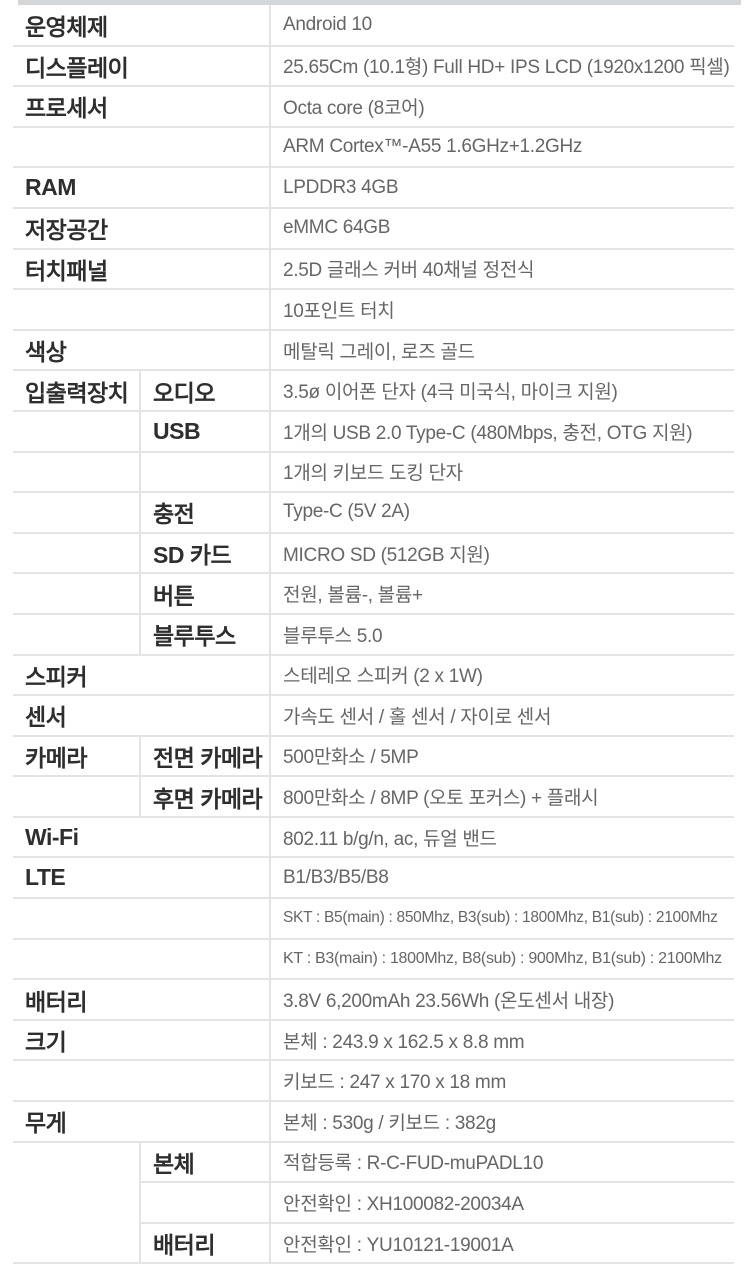 The width and height of the screenshot is (746, 1279). I want to click on spec-subcategory-cell: 후면 카메라, so click(206, 797).